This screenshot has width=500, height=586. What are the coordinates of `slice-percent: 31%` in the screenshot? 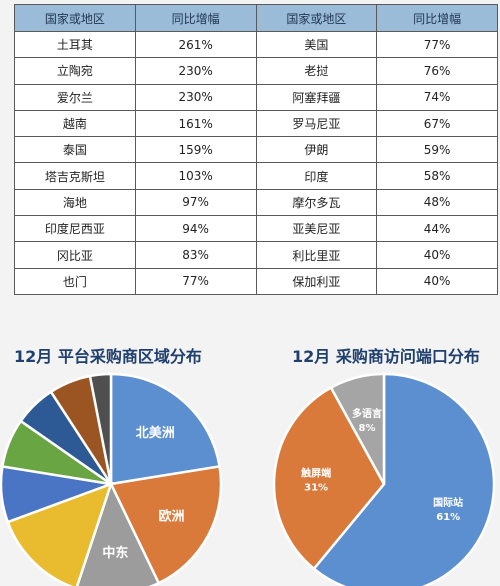 It's located at (316, 488).